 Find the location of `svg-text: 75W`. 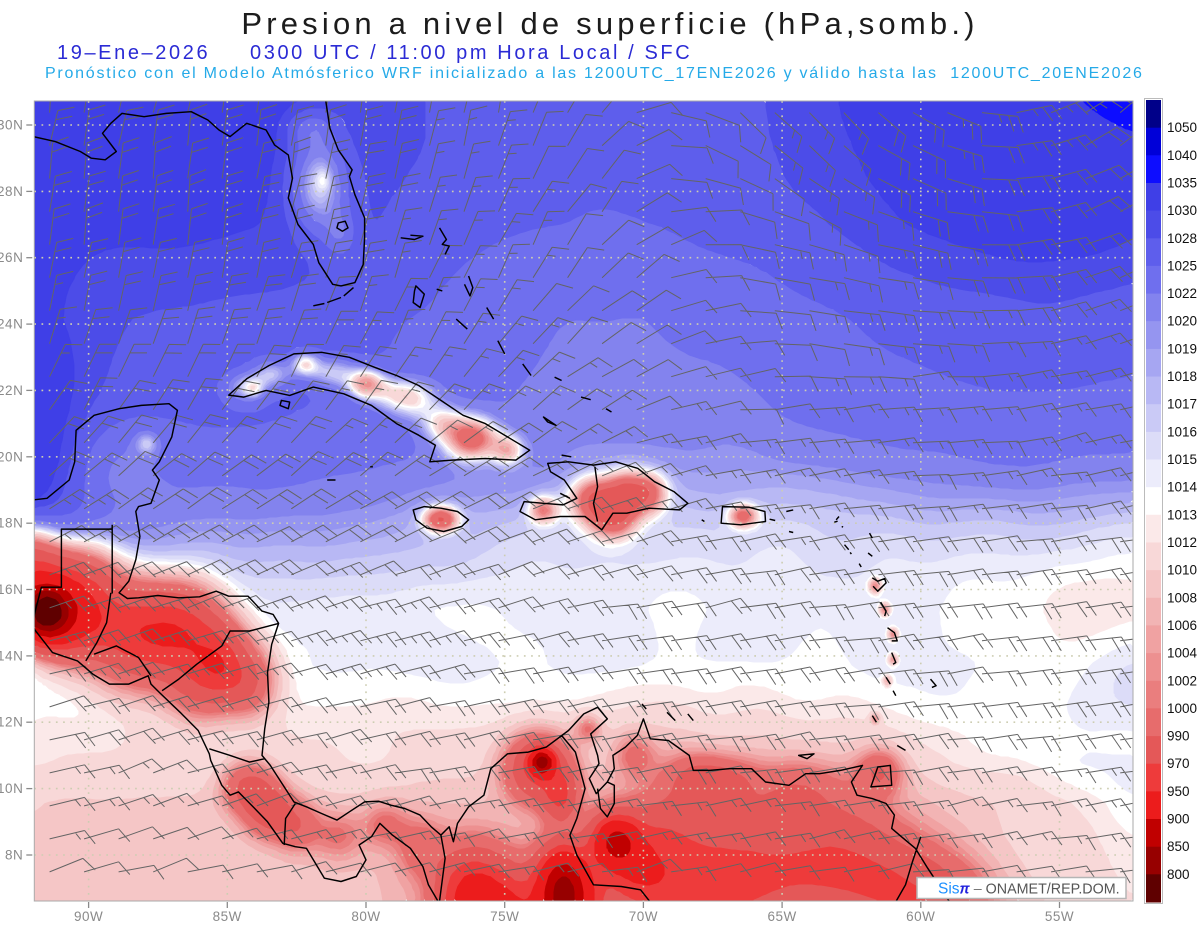

svg-text: 75W is located at coordinates (504, 916).